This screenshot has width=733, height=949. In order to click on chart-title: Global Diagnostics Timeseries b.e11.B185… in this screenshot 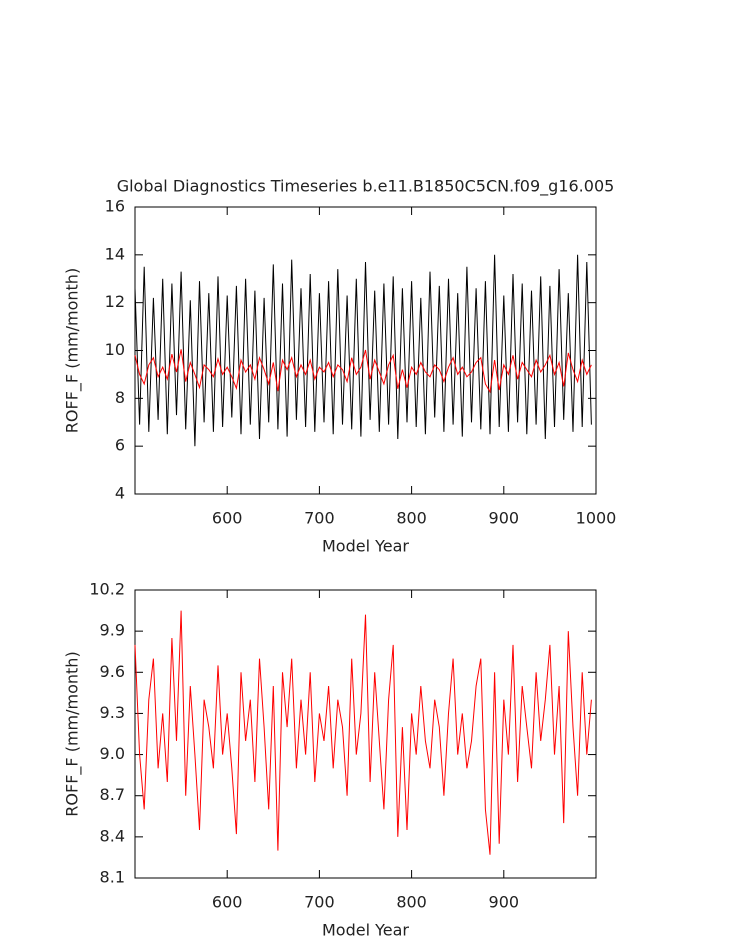, I will do `click(366, 187)`.